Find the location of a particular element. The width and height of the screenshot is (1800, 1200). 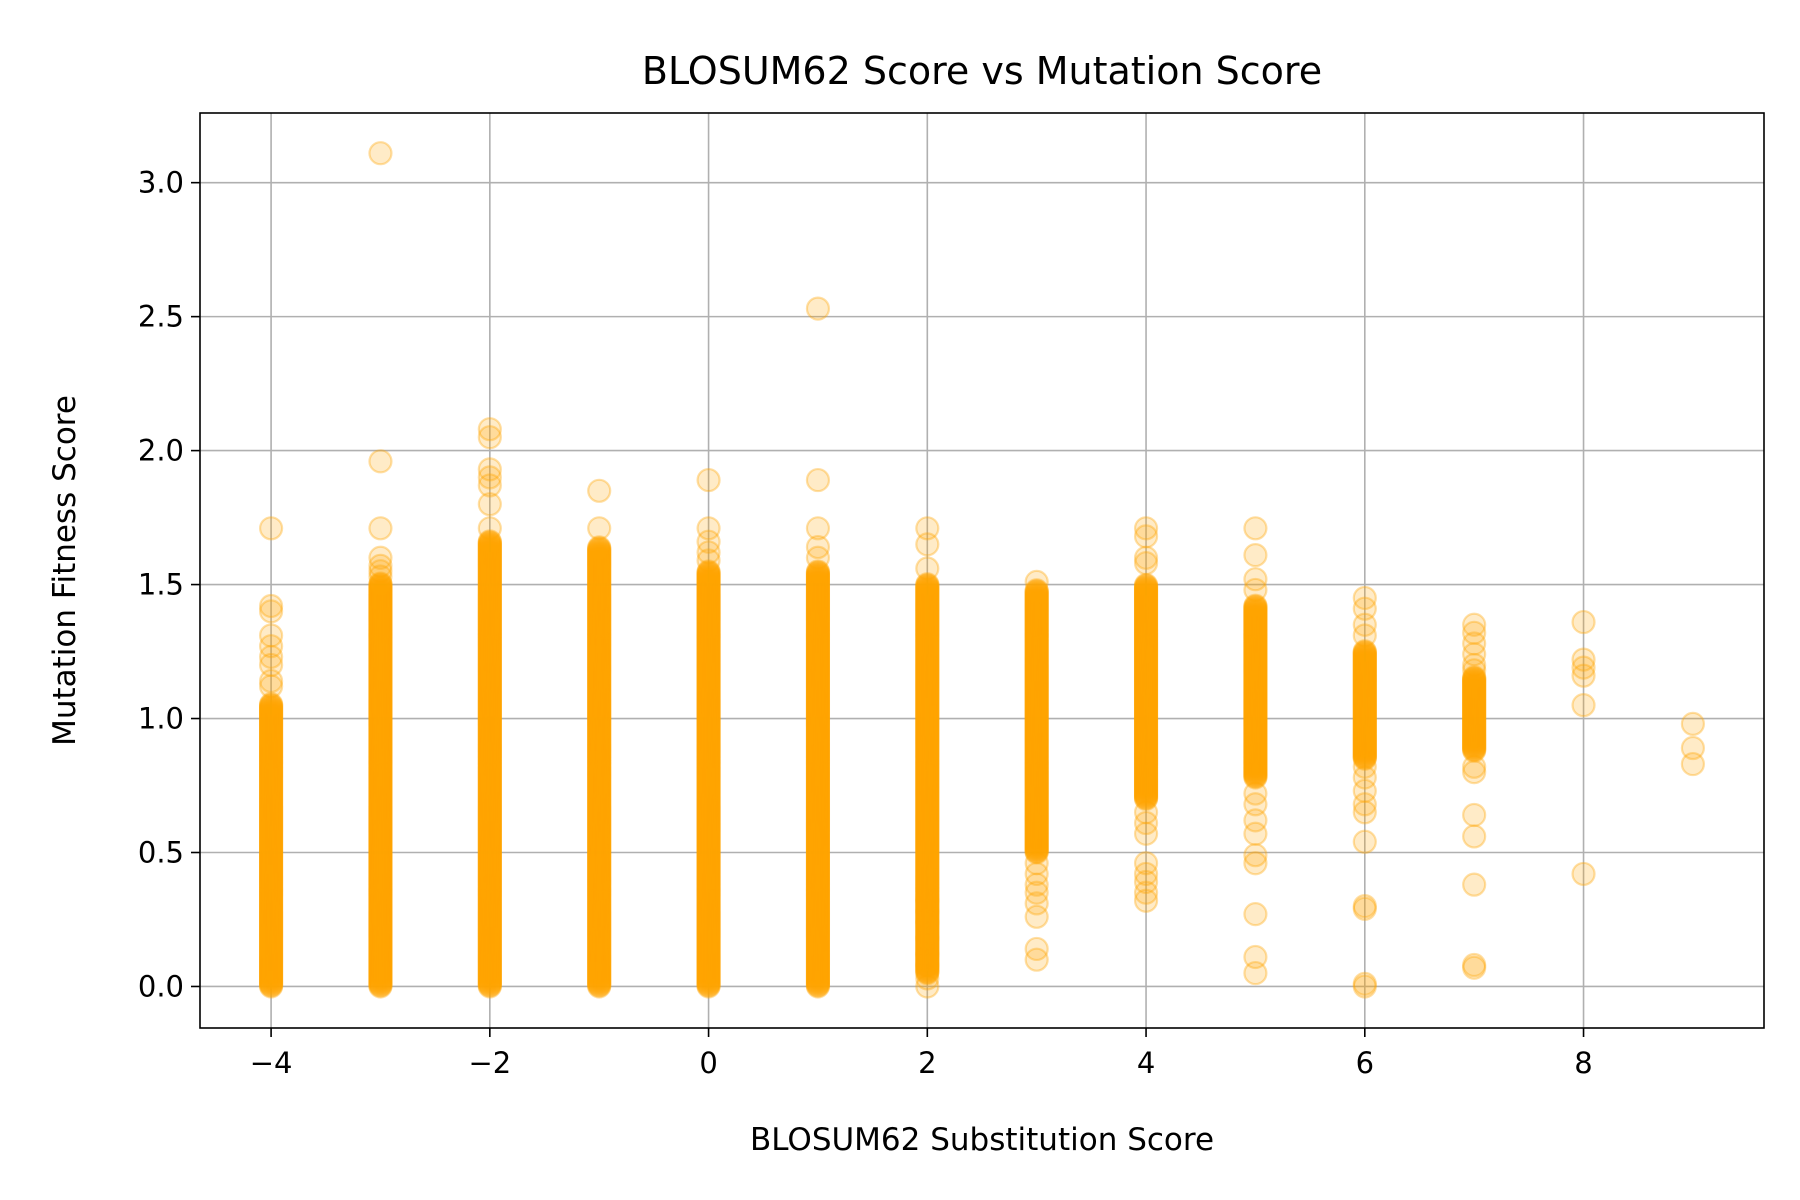

y-axis-label: Mutation Fitness Score is located at coordinates (65, 570).